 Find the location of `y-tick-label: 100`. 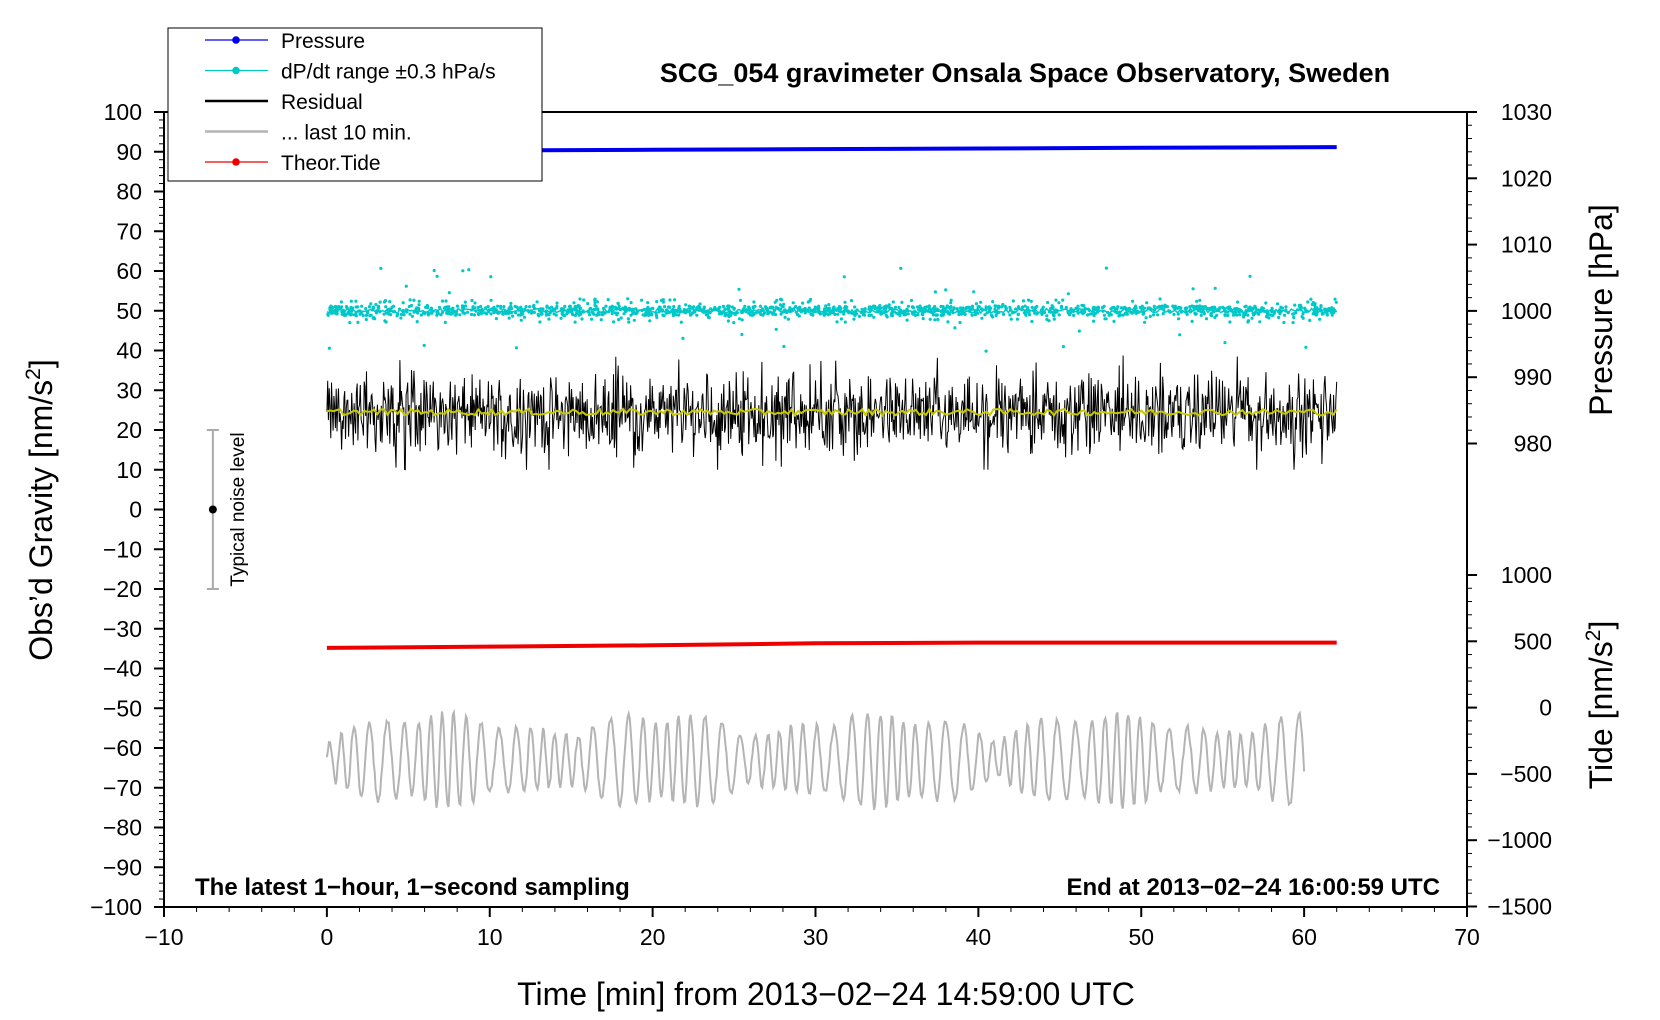

y-tick-label: 100 is located at coordinates (123, 112).